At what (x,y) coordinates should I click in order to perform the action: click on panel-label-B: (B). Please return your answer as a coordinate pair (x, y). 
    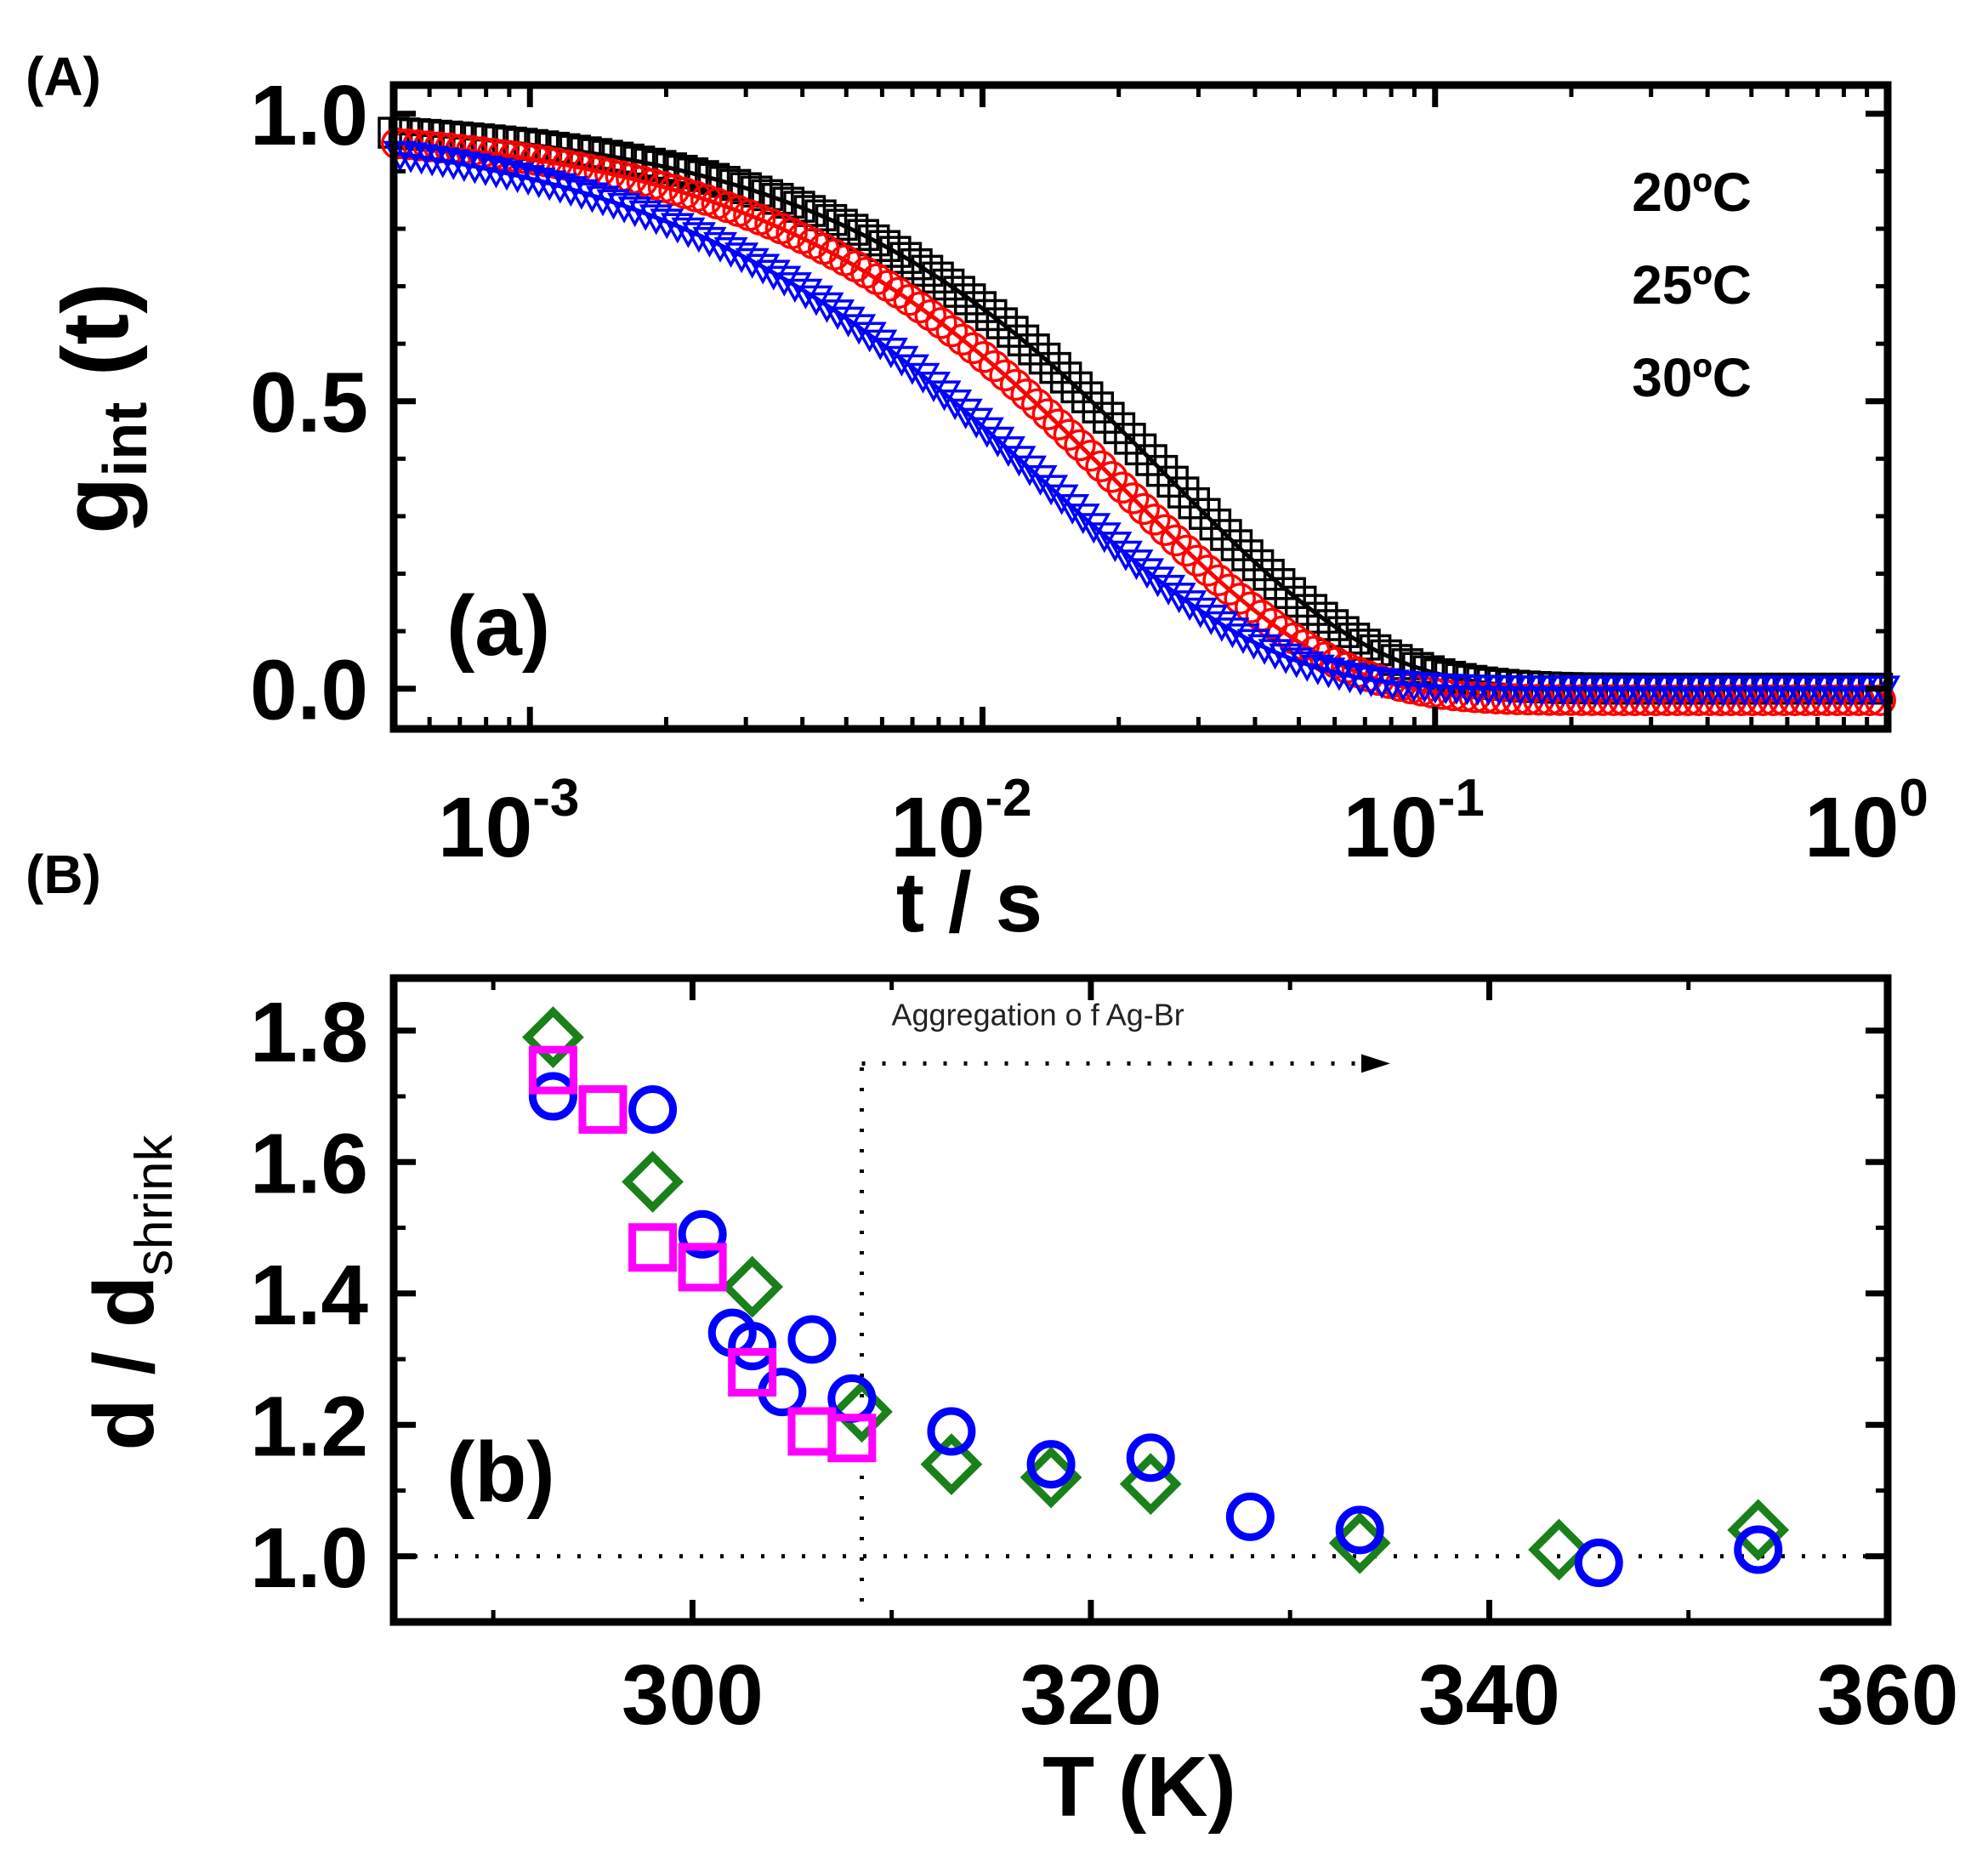
    Looking at the image, I should click on (64, 874).